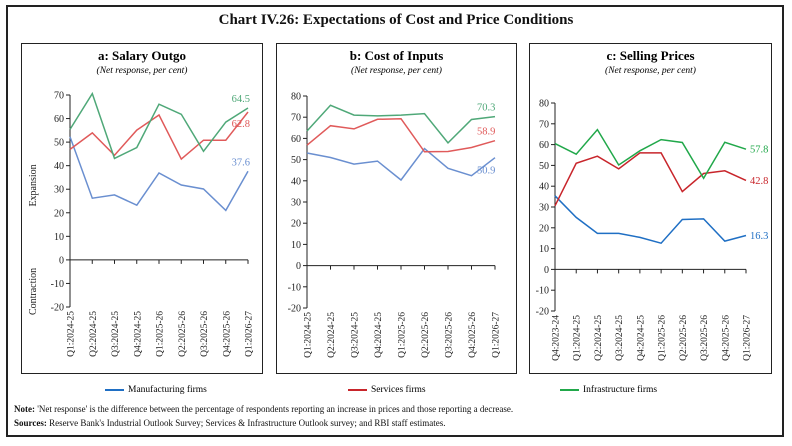 This screenshot has height=446, width=792. I want to click on sources-label: Sources:, so click(30, 423).